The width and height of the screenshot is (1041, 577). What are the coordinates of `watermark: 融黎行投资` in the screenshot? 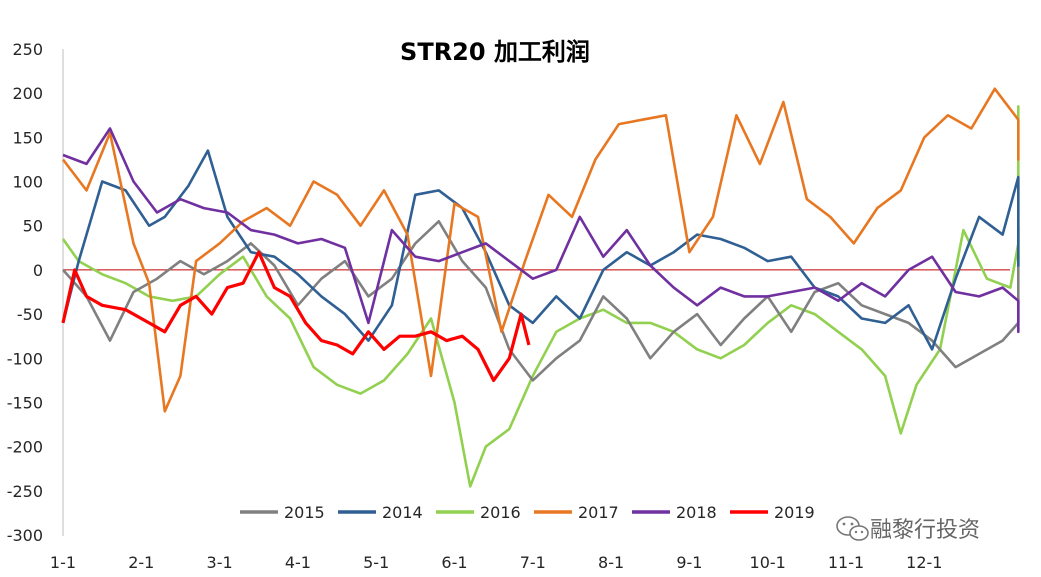 It's located at (908, 529).